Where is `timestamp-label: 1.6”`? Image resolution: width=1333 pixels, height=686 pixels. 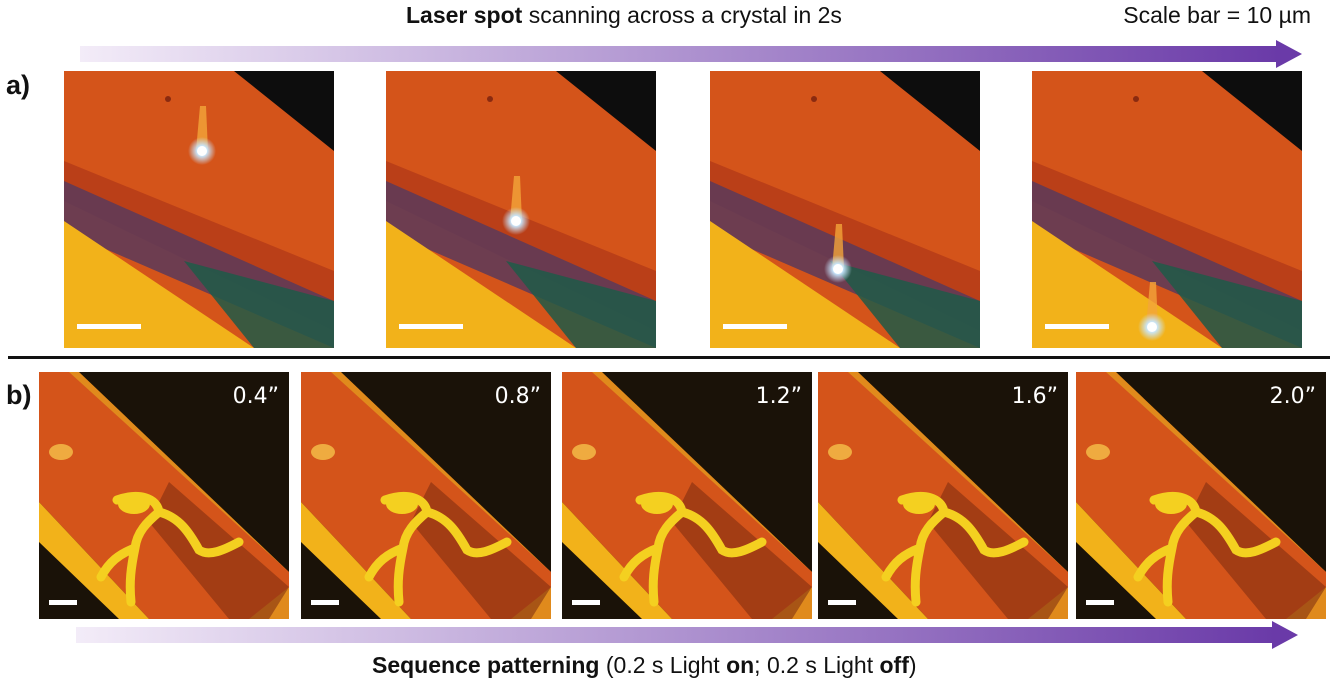
timestamp-label: 1.6” is located at coordinates (1034, 396).